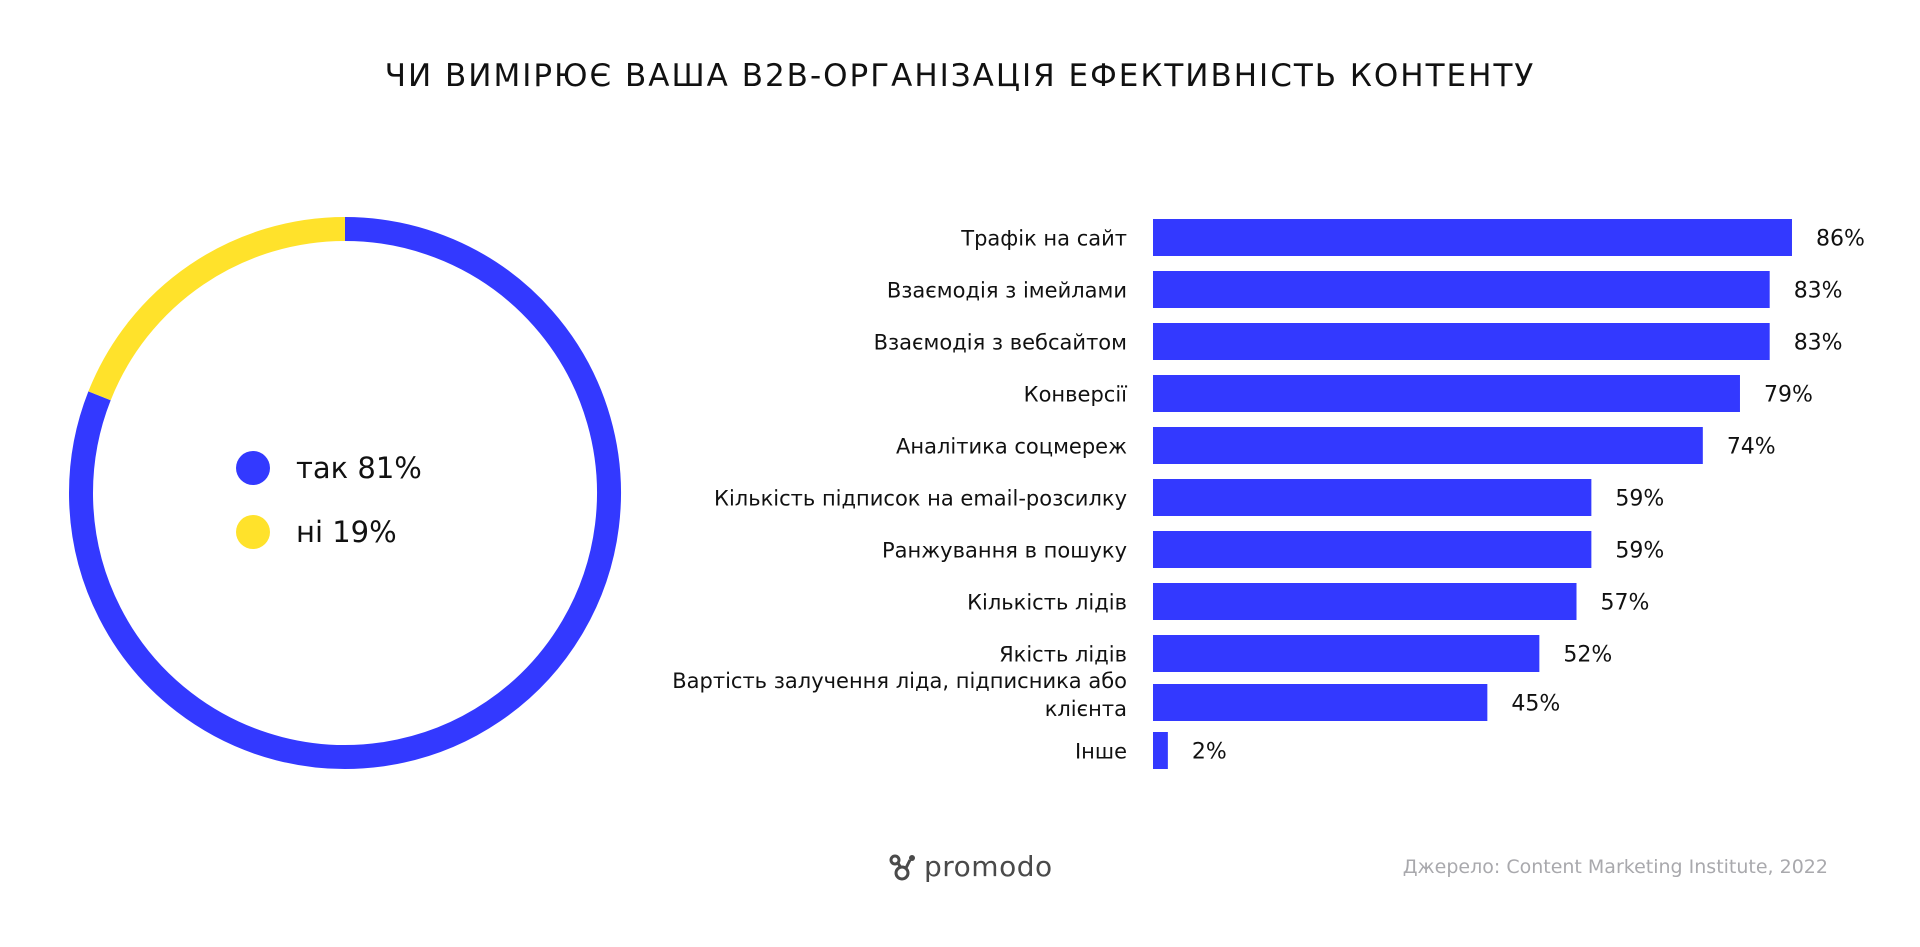  I want to click on bar-category-label: Якість лідів, so click(1063, 655).